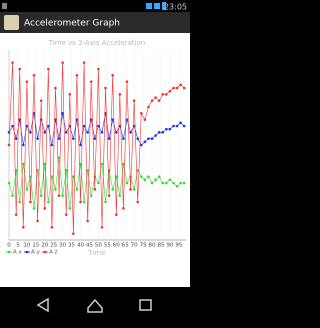  I want to click on x-tick-label: 30, so click(62, 246).